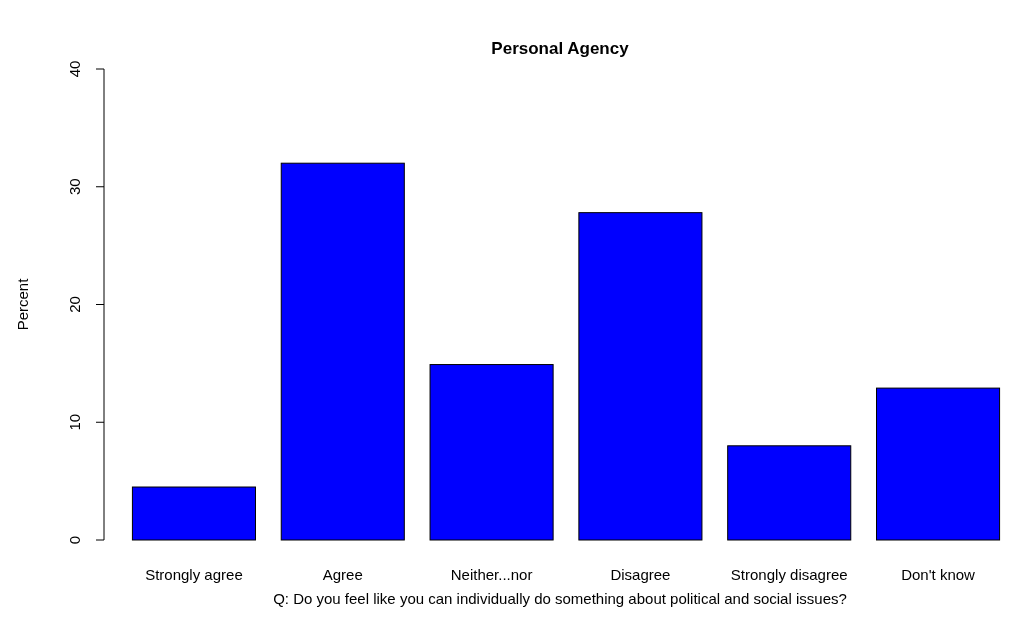  Describe the element at coordinates (491, 574) in the screenshot. I see `x-tick-label: Neither...nor` at that location.